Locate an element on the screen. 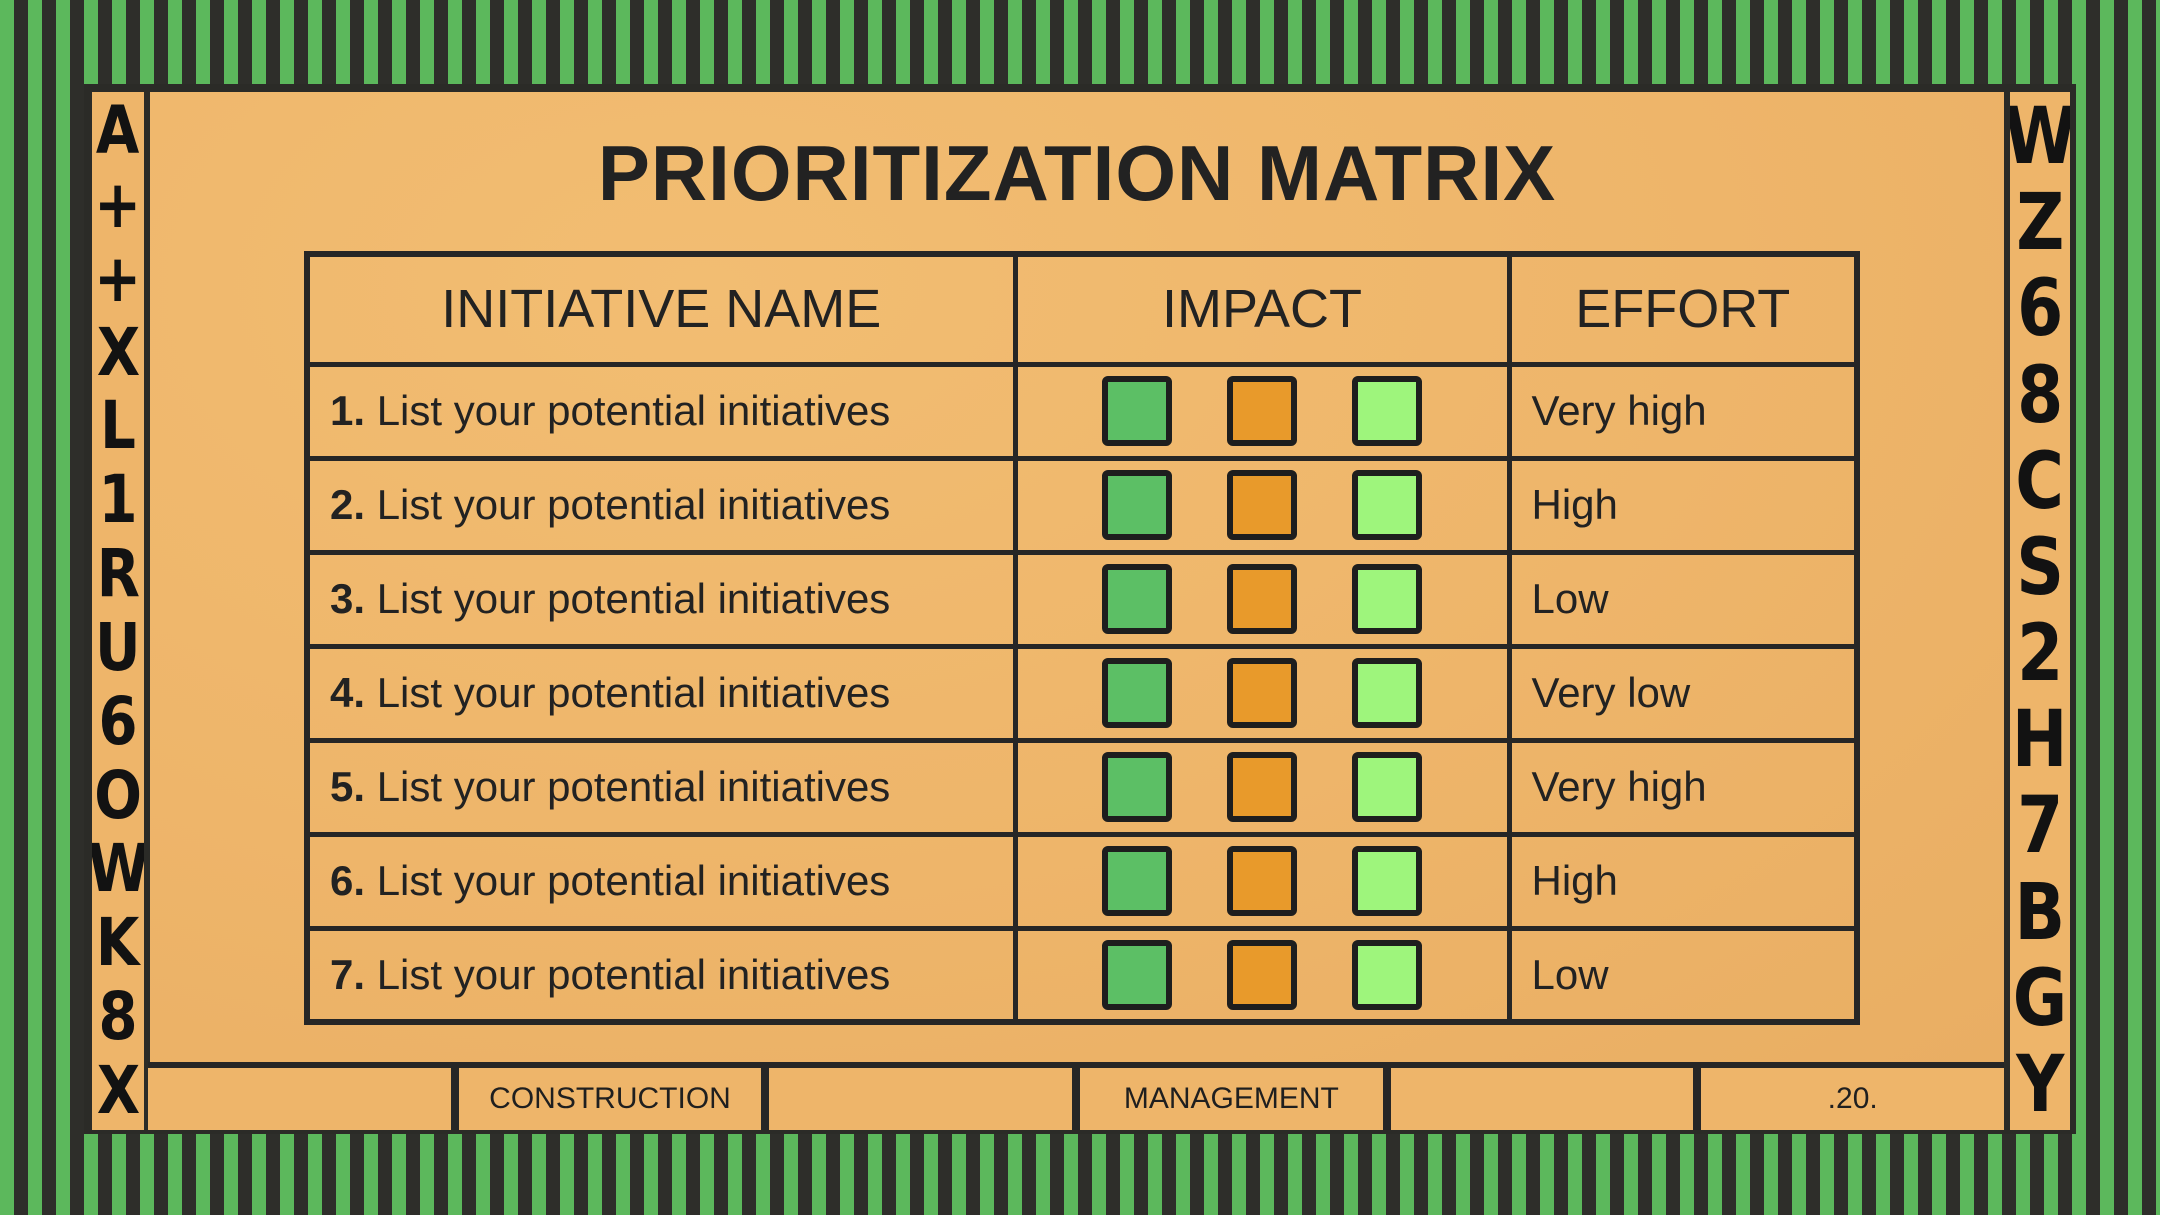  decorative-letter: Z is located at coordinates (2040, 223).